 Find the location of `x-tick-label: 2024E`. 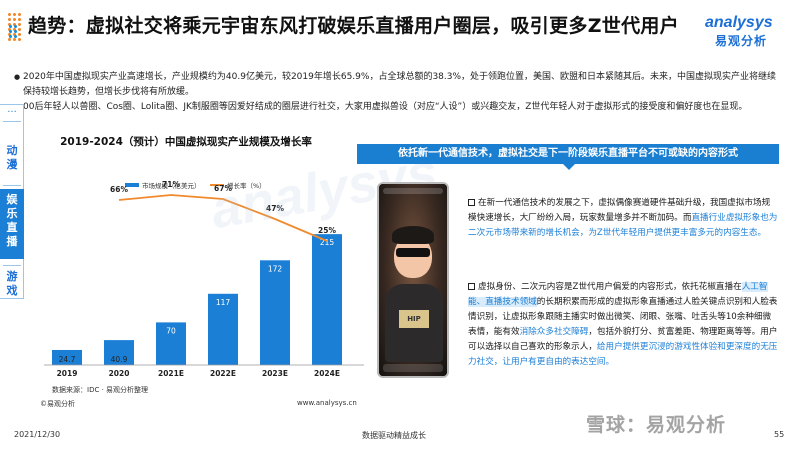

x-tick-label: 2024E is located at coordinates (327, 373).